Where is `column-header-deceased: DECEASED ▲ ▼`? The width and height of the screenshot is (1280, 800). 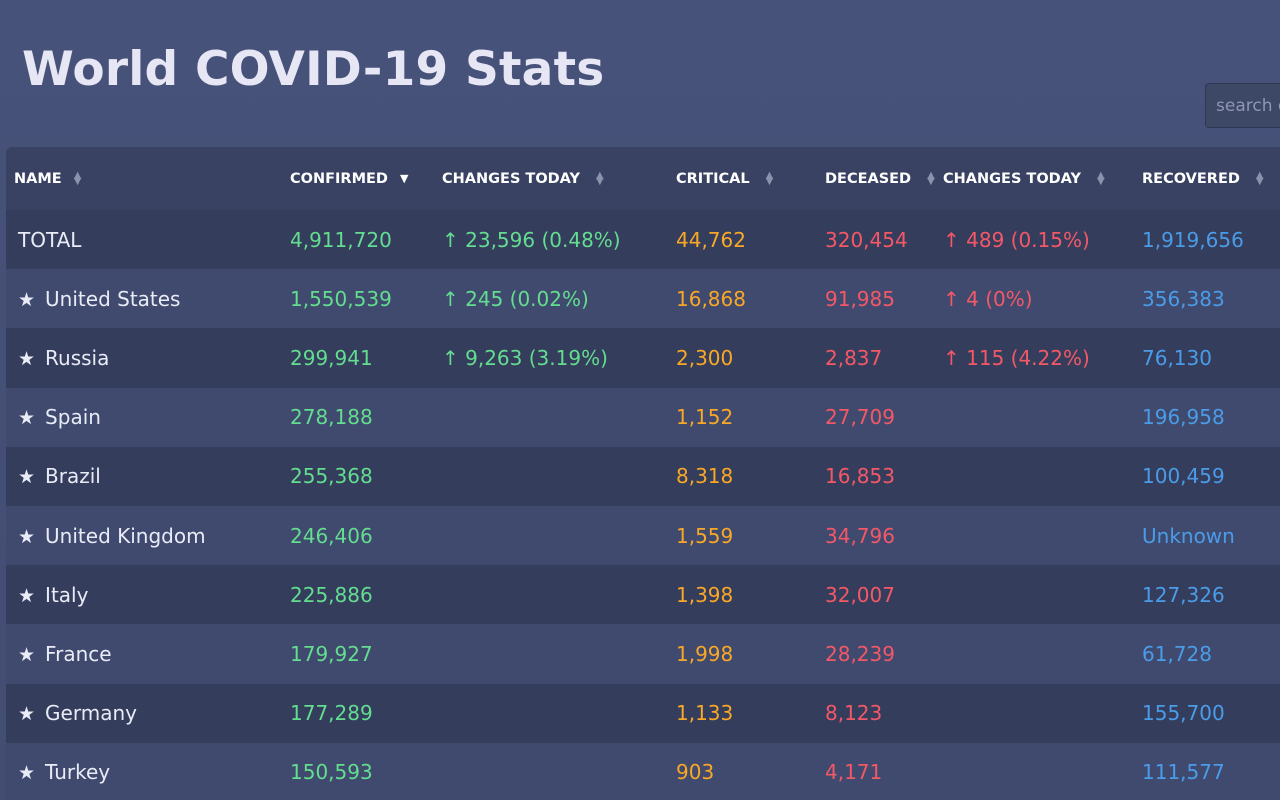
column-header-deceased: DECEASED ▲ ▼ is located at coordinates (880, 178).